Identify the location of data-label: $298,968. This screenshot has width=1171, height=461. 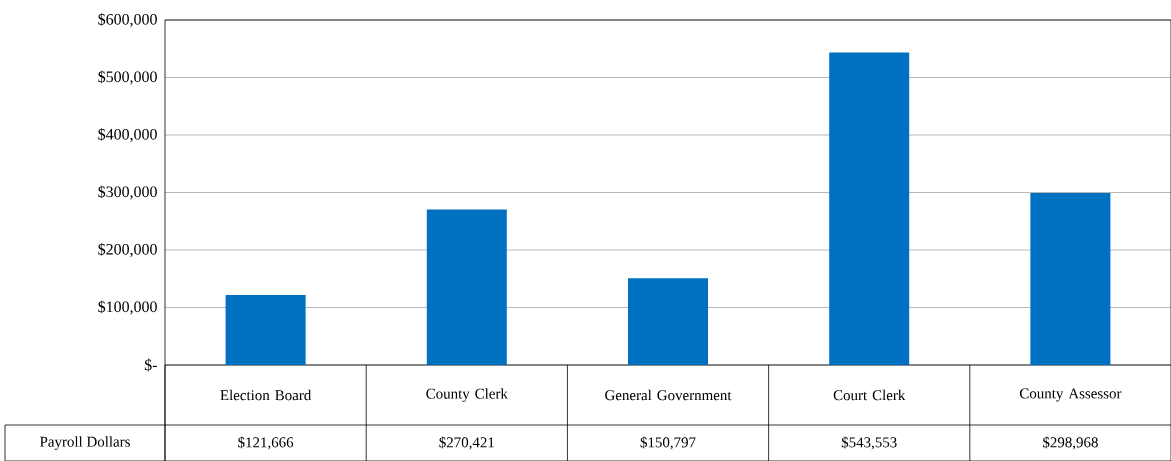
(1070, 443).